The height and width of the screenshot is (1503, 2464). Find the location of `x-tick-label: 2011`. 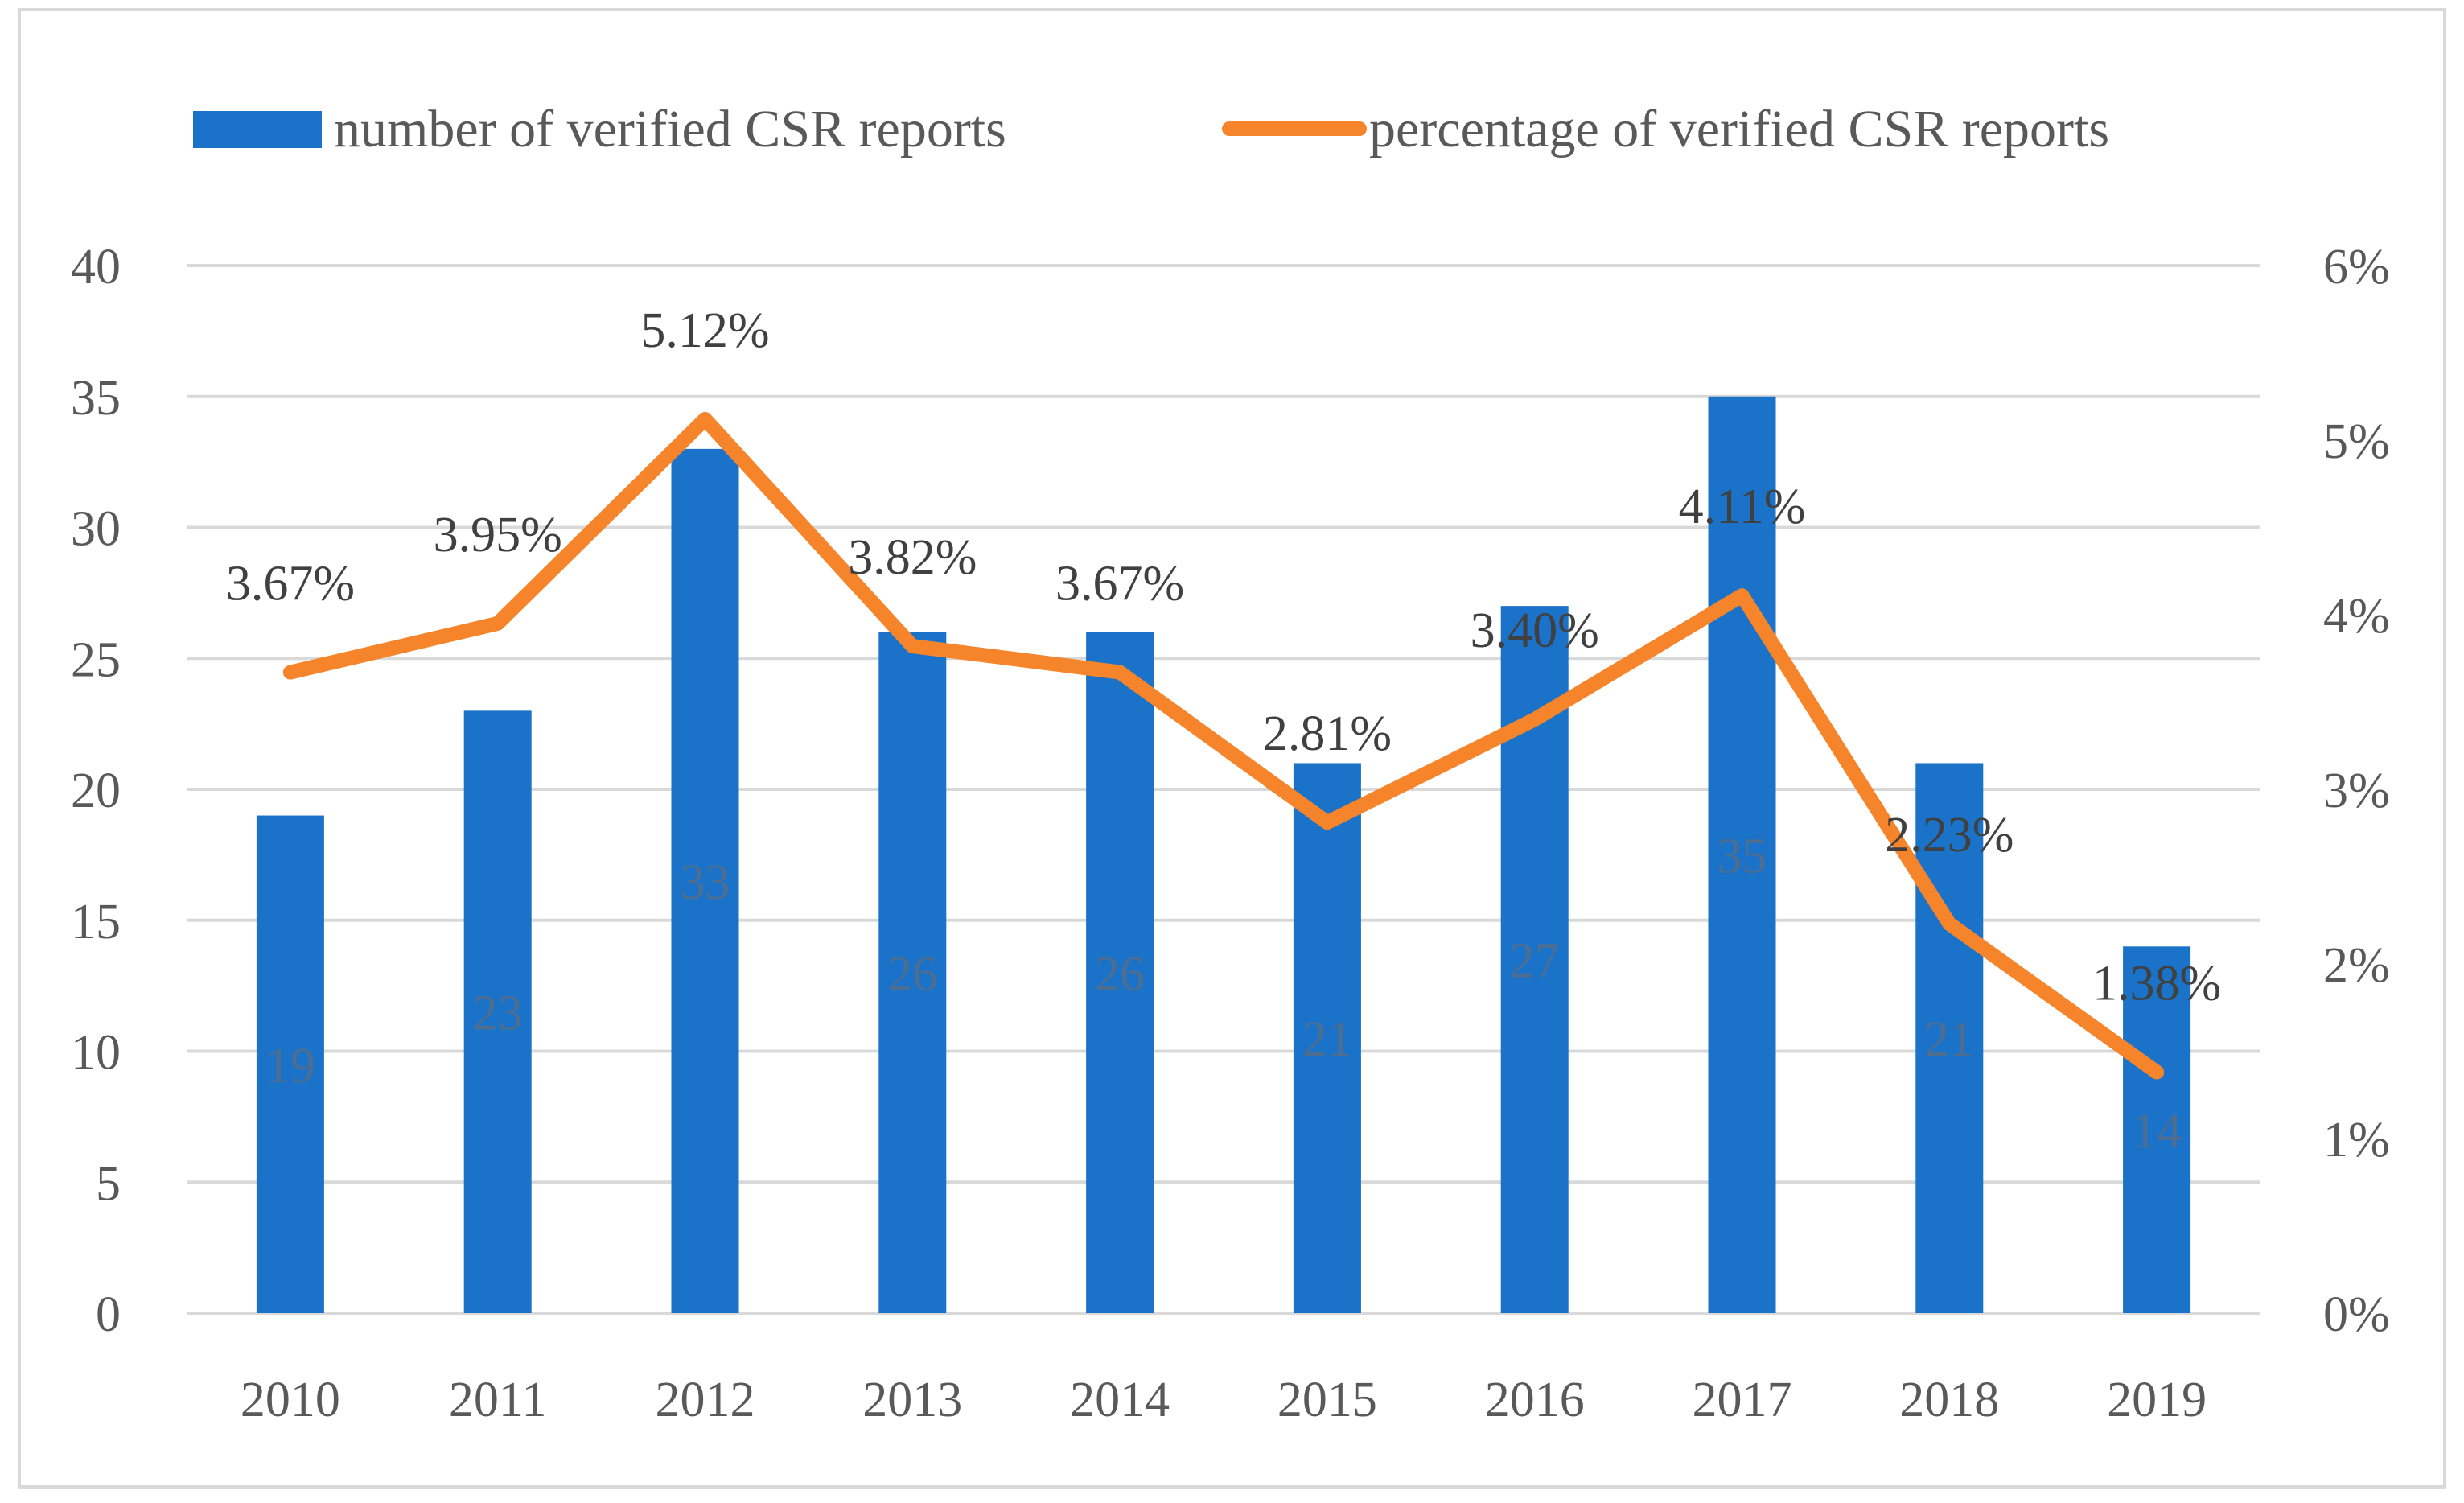

x-tick-label: 2011 is located at coordinates (498, 1400).